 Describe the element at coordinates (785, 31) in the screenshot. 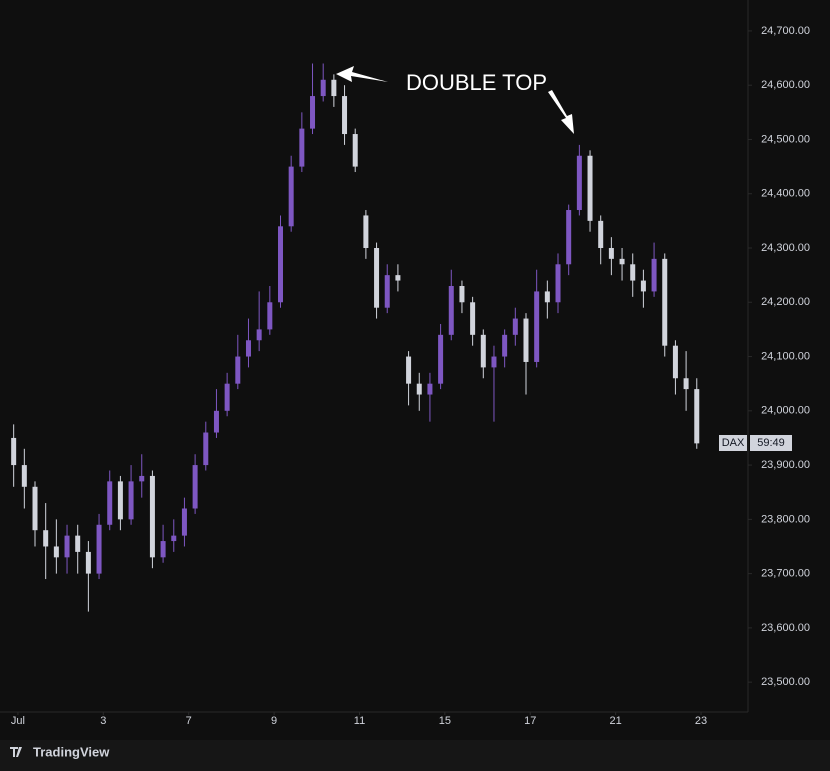

I see `y-tick-label: 24,700.00` at that location.